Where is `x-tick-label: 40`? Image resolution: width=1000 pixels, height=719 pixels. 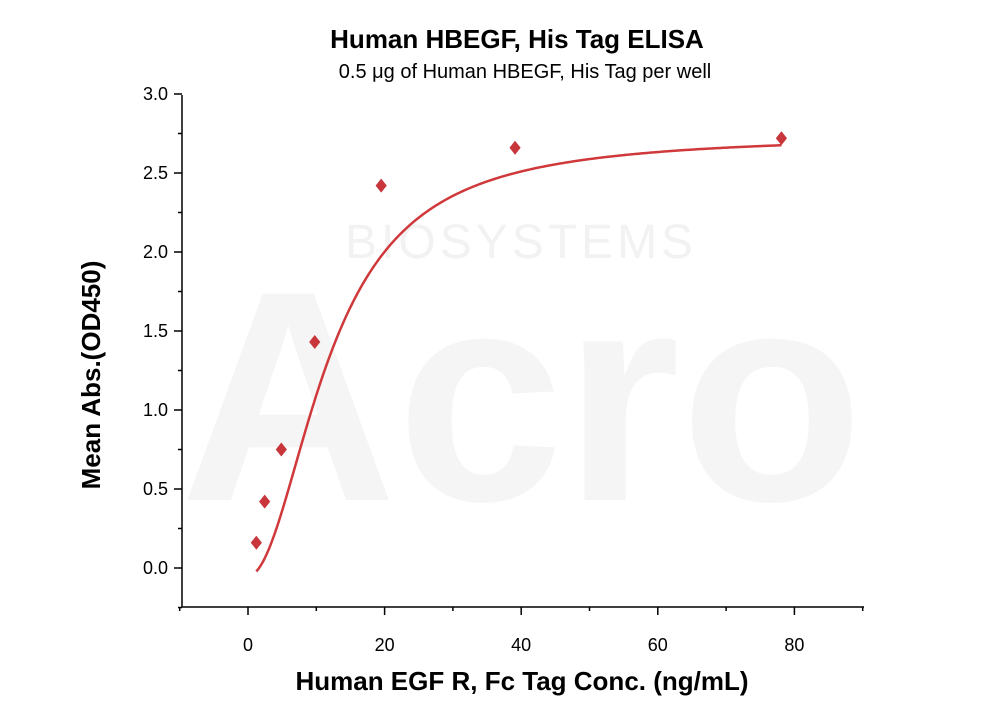 x-tick-label: 40 is located at coordinates (521, 645).